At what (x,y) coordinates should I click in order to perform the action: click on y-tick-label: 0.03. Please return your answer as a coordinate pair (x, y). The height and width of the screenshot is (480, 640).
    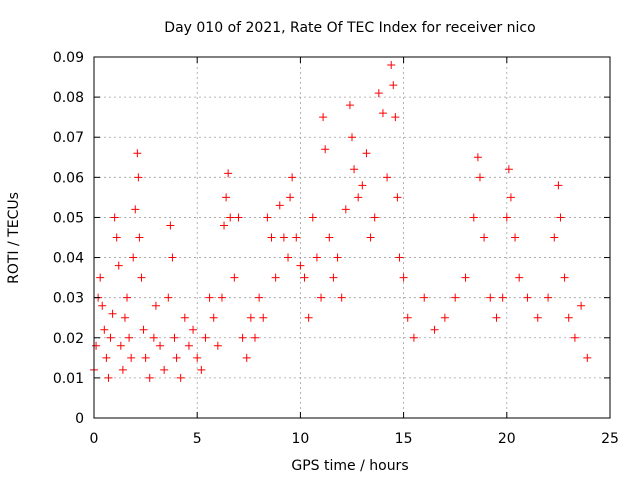
    Looking at the image, I should click on (68, 299).